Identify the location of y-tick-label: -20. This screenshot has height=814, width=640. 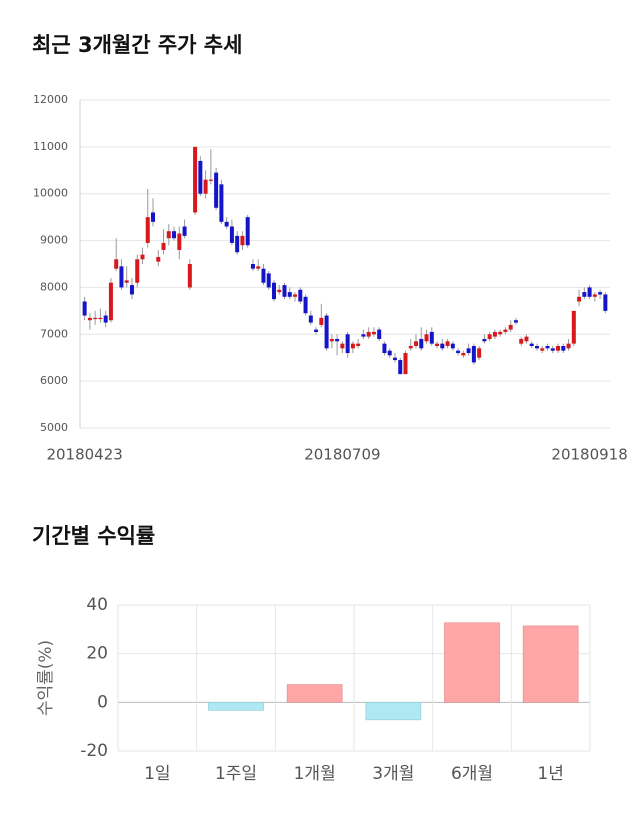
(94, 751).